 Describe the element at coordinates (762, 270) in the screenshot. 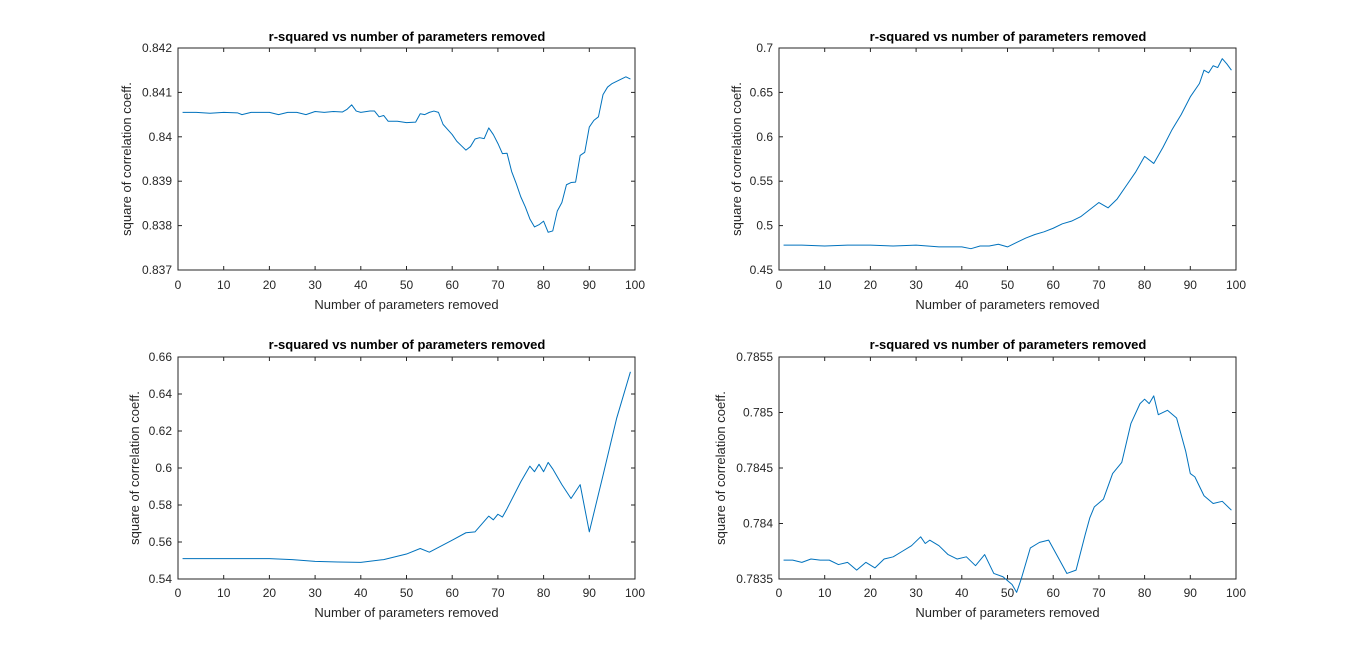

I see `y-tick-label: 0.45` at that location.